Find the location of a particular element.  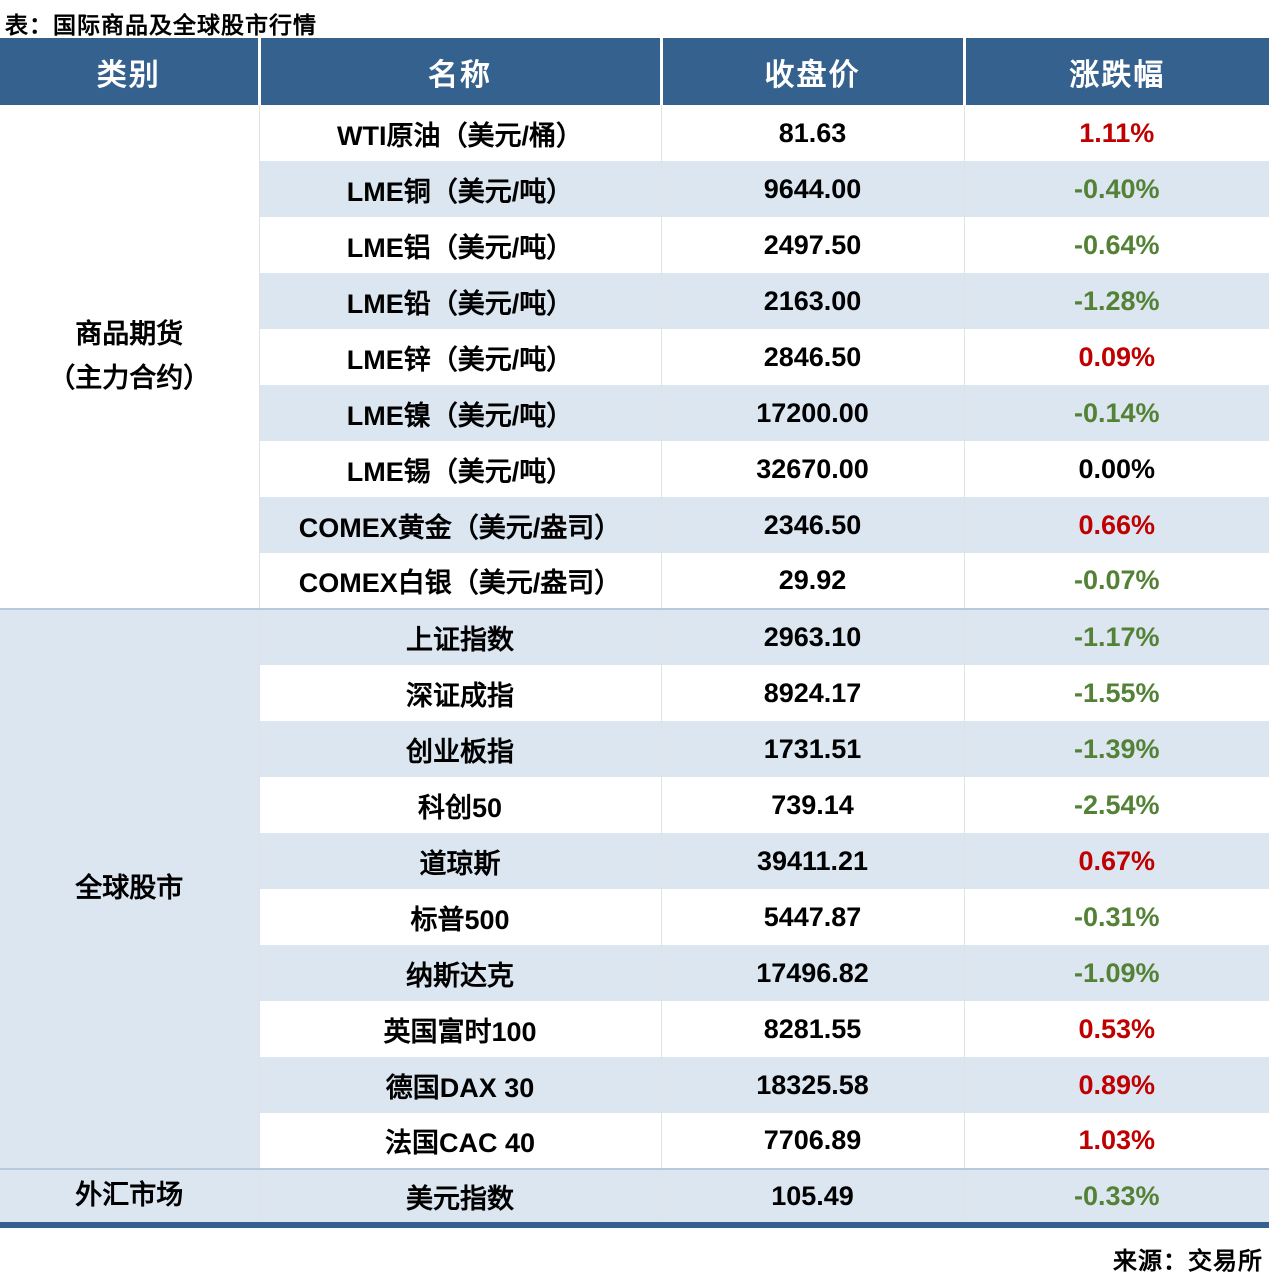

close-price-cell: 739.14 is located at coordinates (812, 805).